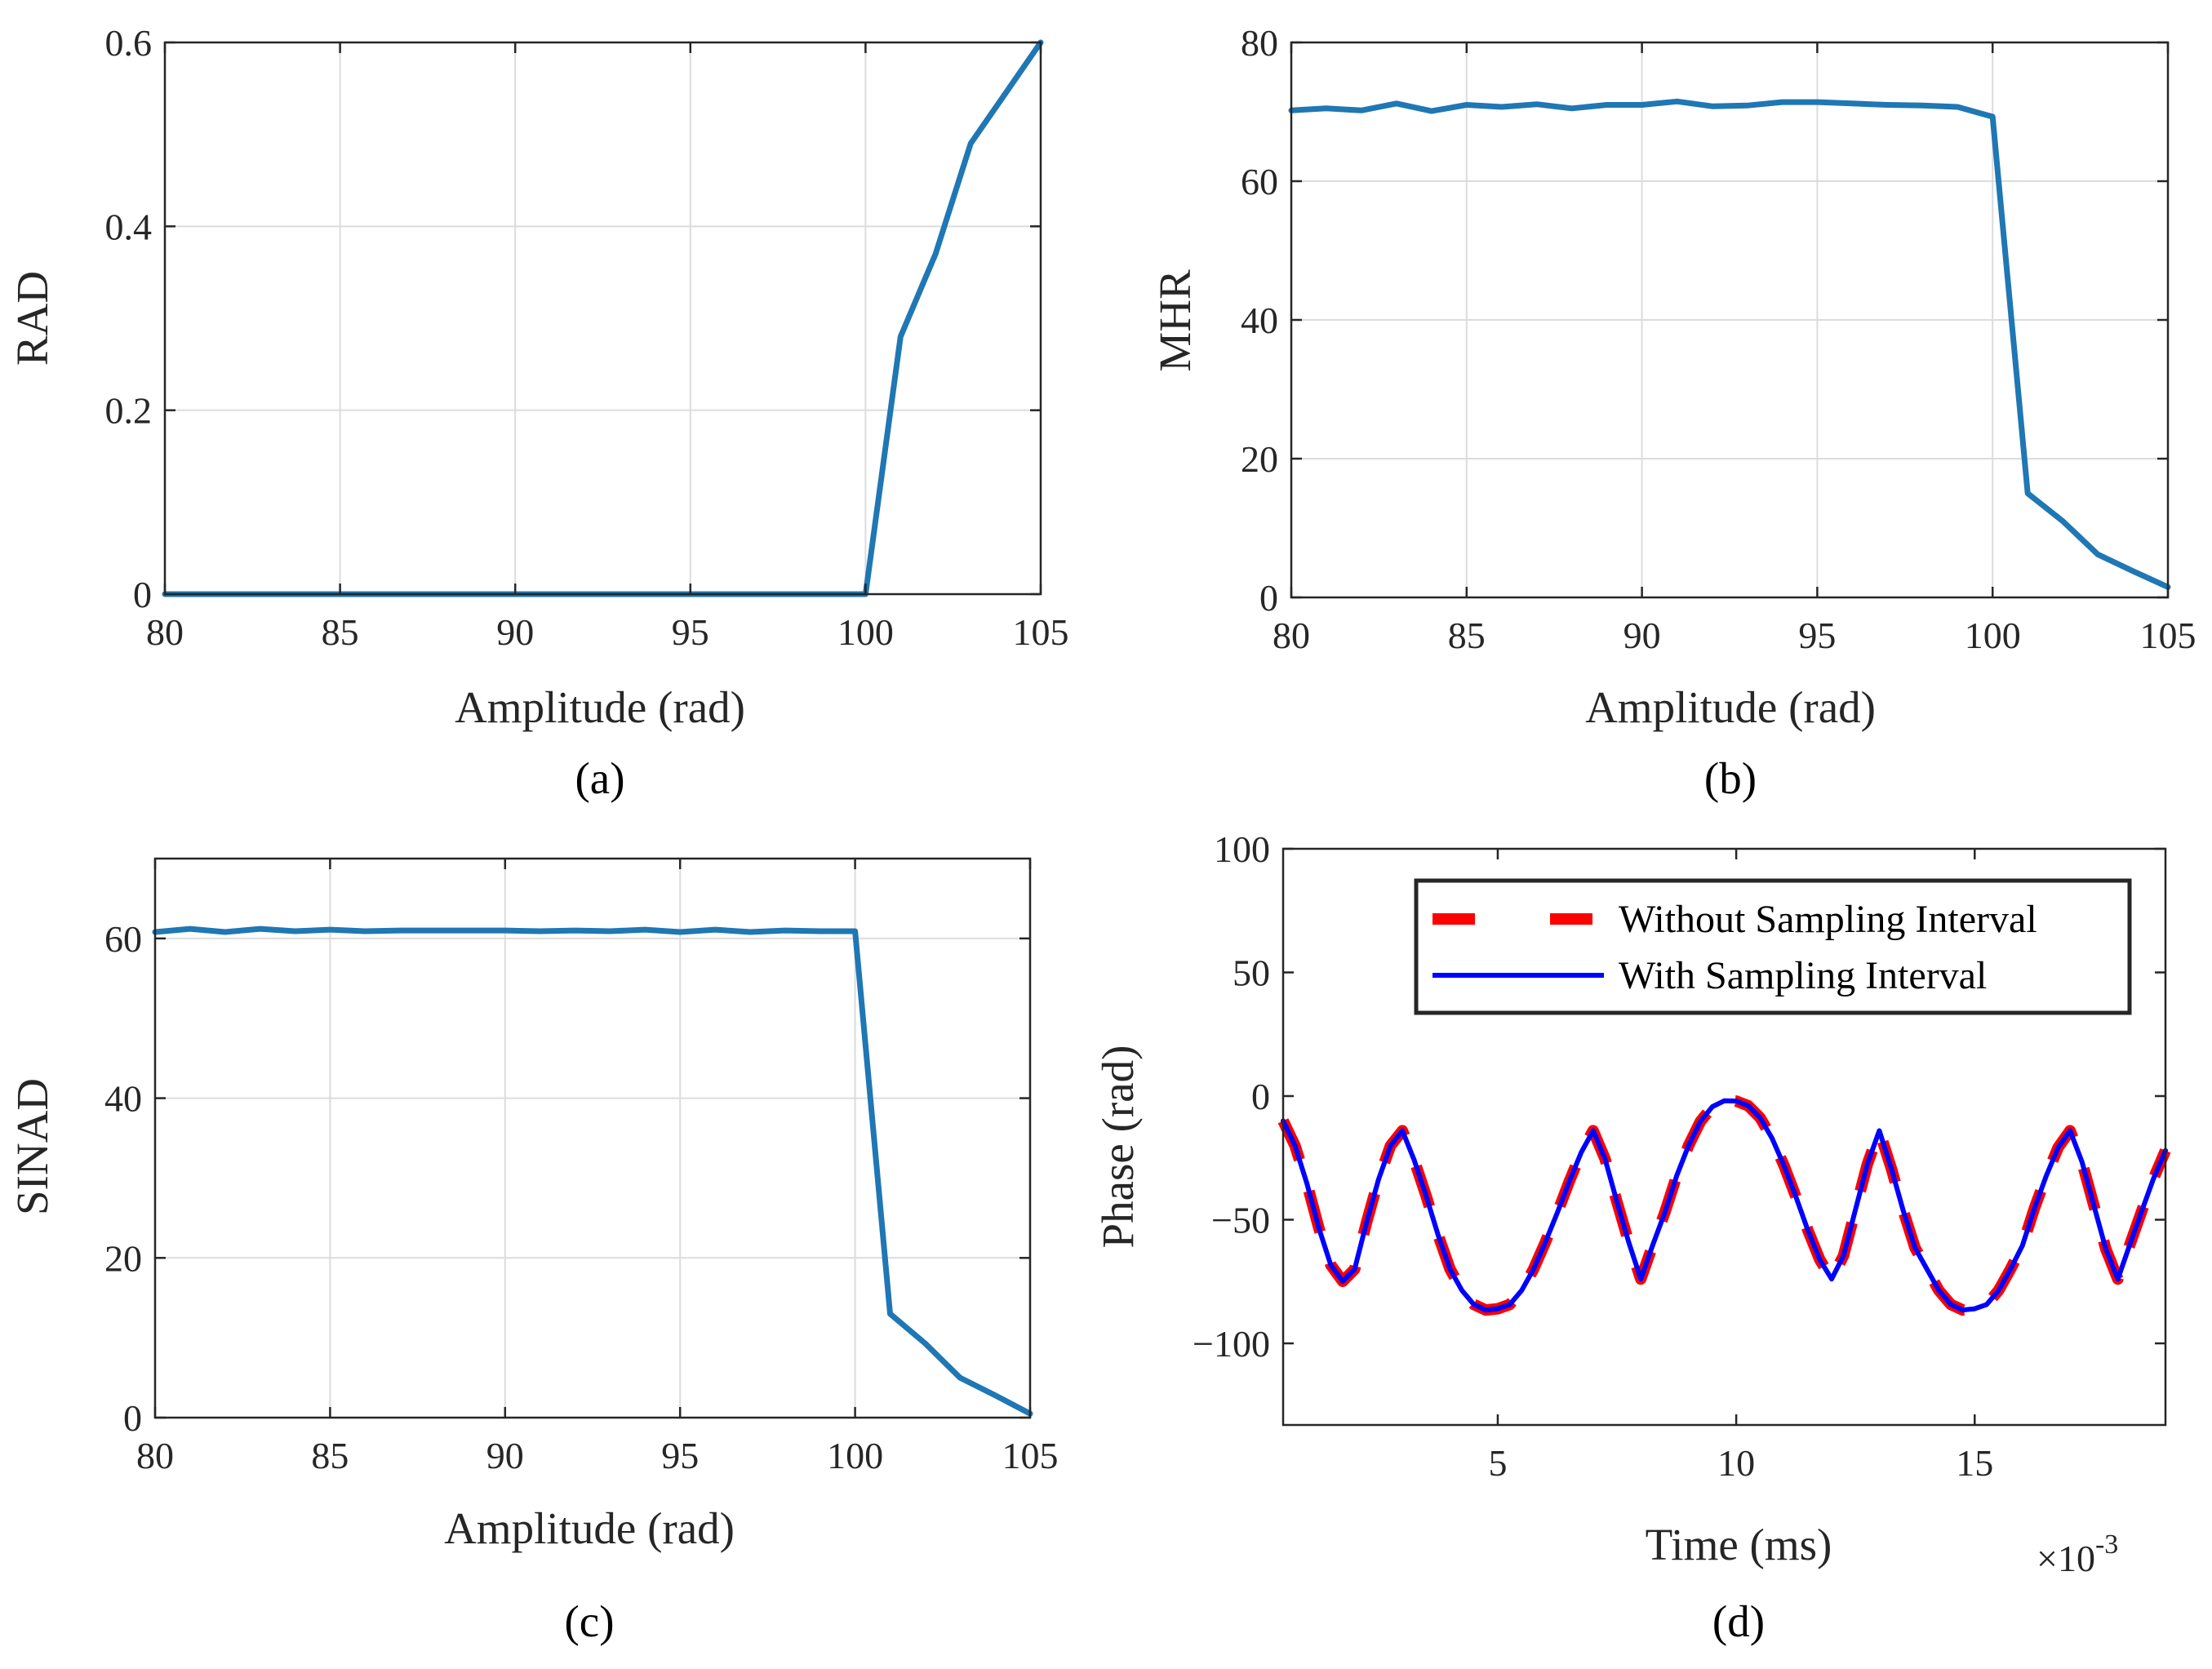 This screenshot has height=1669, width=2212. I want to click on panel-a-x-tick-label: 80, so click(165, 632).